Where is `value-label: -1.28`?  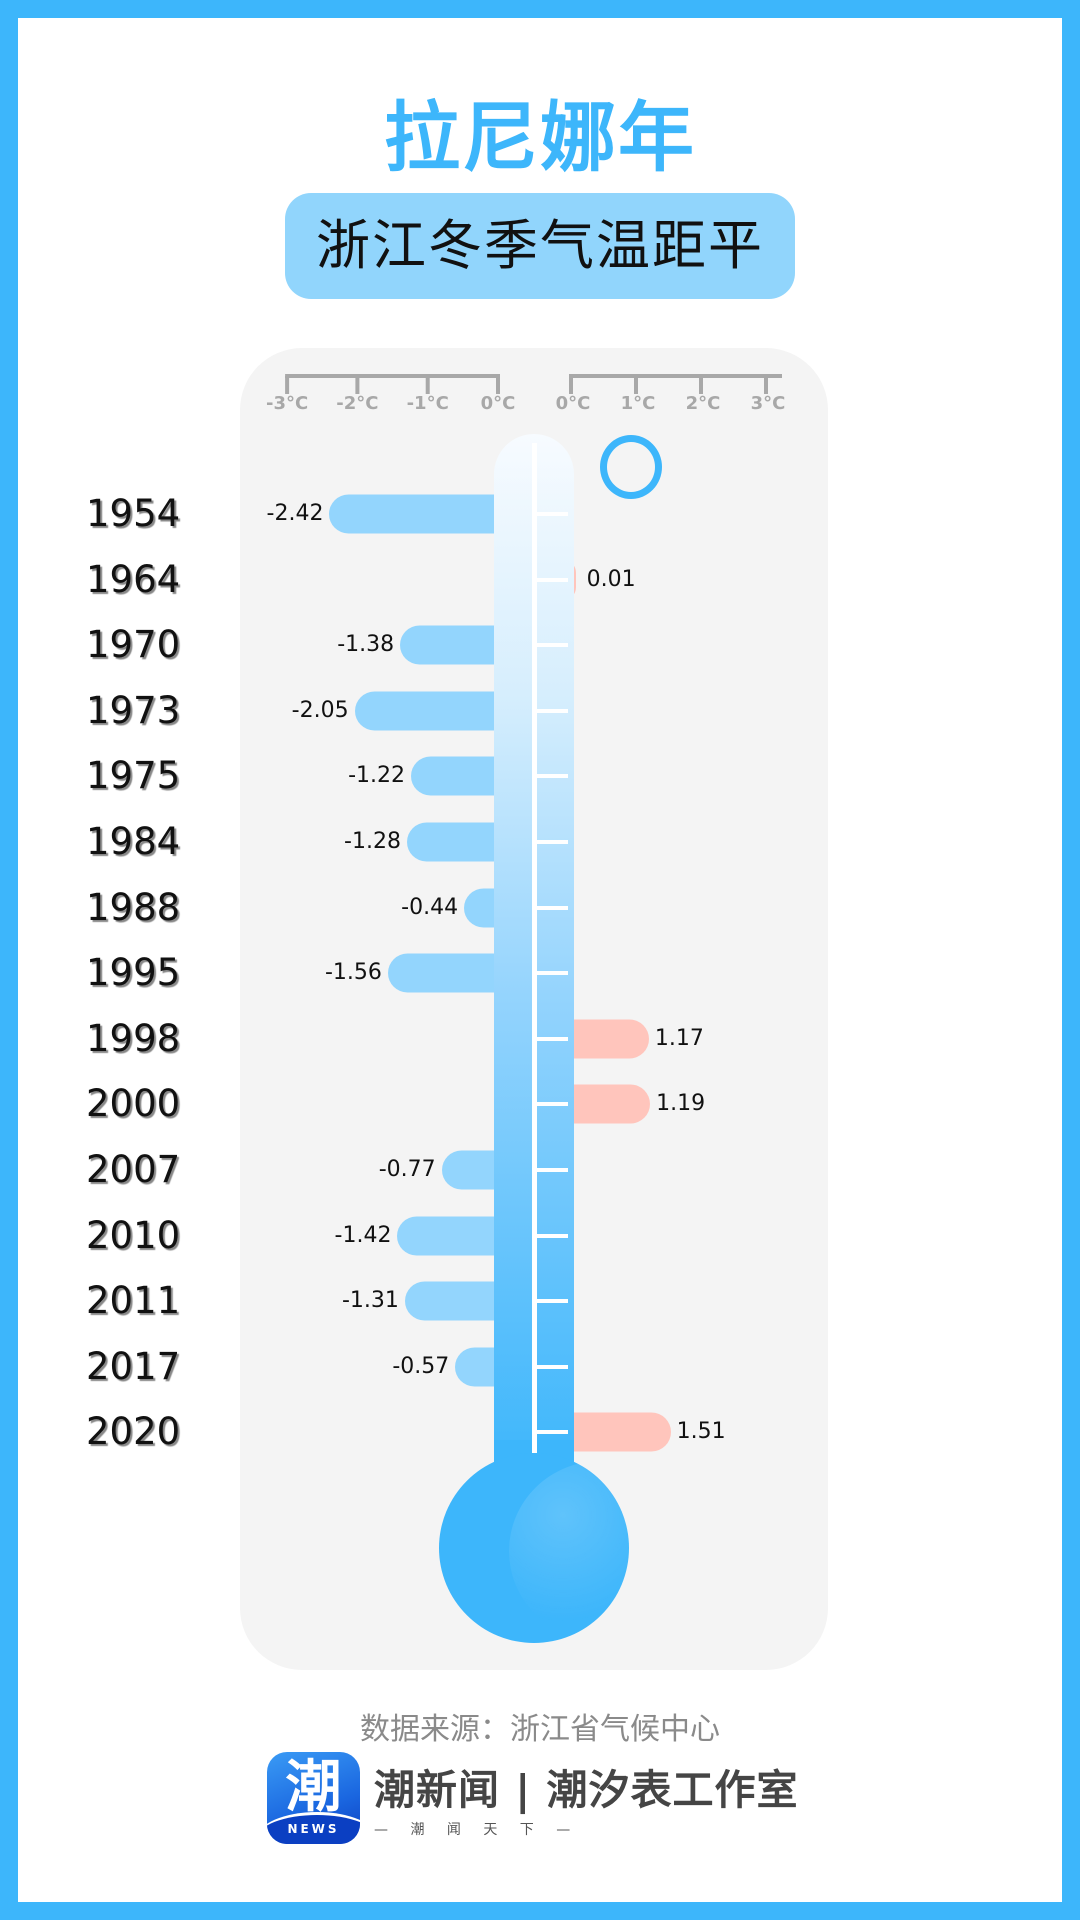
value-label: -1.28 is located at coordinates (372, 841).